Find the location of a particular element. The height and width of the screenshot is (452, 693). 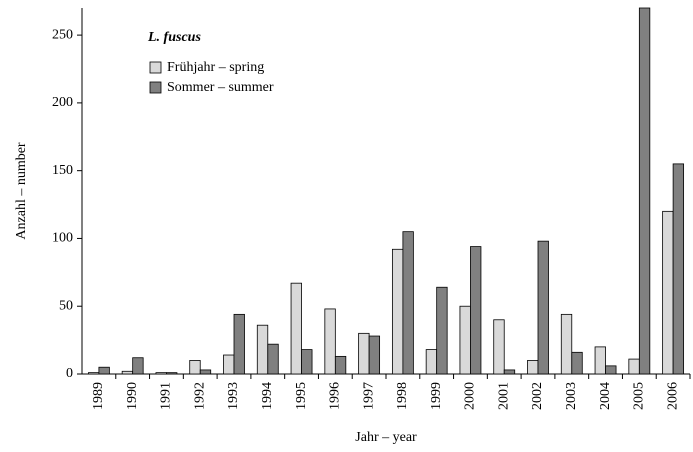

x-tick-label: 2005 is located at coordinates (639, 396).